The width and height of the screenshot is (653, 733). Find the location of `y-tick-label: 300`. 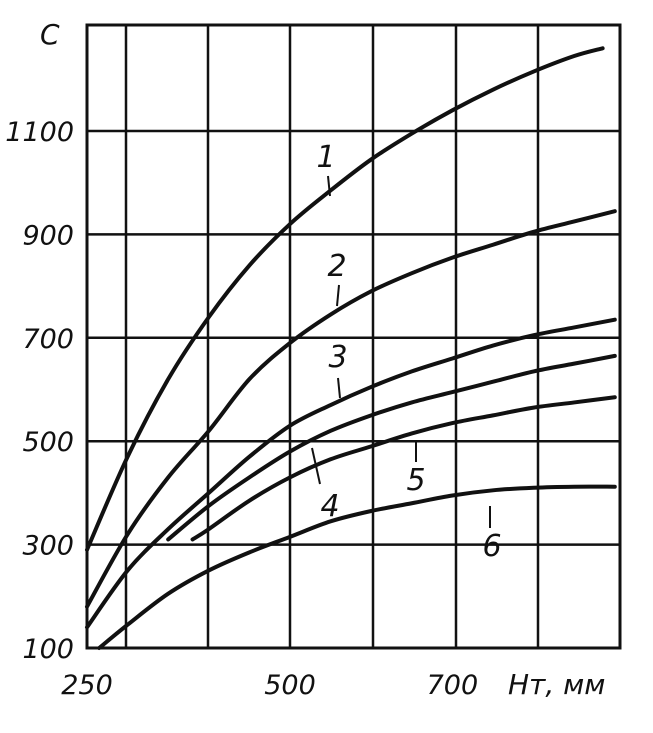

y-tick-label: 300 is located at coordinates (48, 546).